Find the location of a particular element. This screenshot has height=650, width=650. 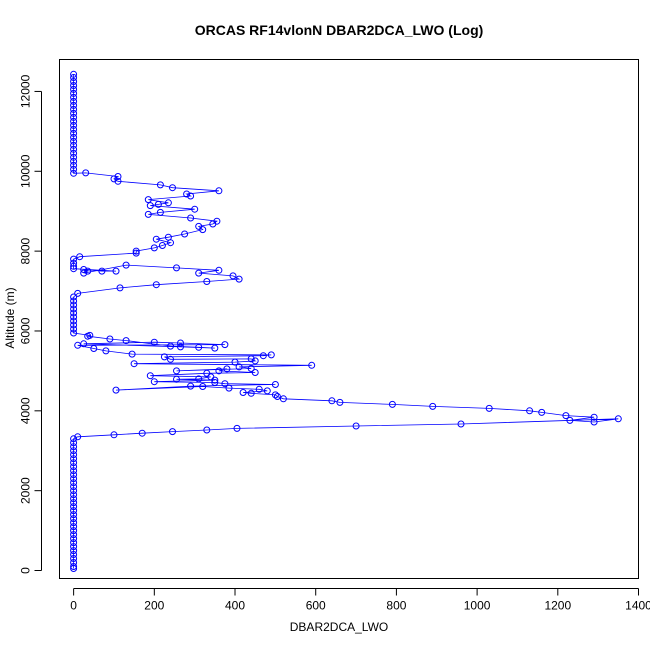

x-tick-label: 0 is located at coordinates (73, 606).